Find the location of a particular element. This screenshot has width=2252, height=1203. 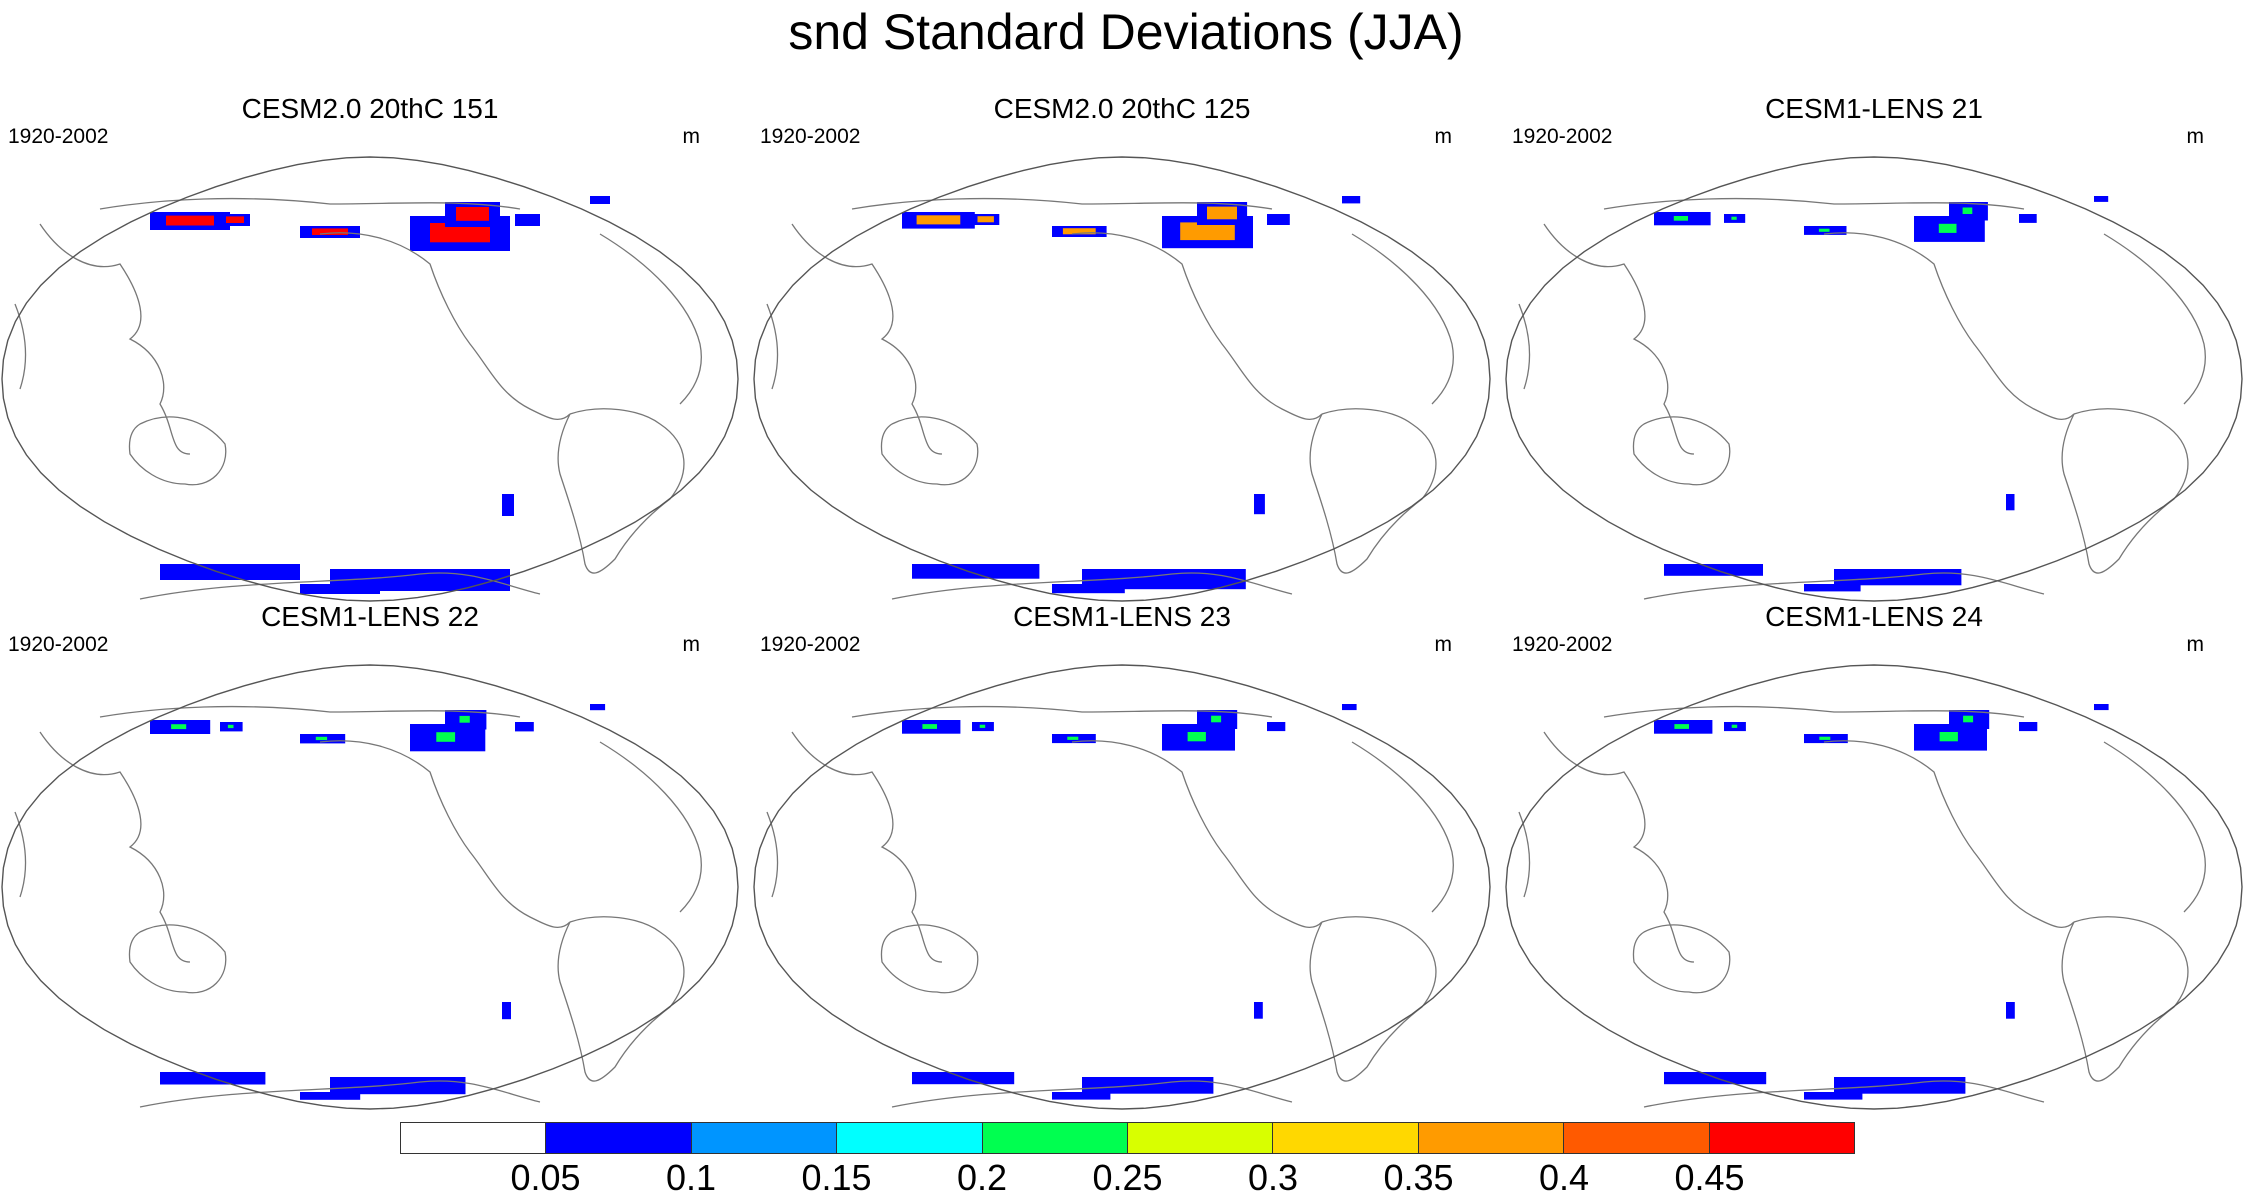

map-panel-2: CESM2.0 20thC 125 1920-2002 m is located at coordinates (1122, 352).